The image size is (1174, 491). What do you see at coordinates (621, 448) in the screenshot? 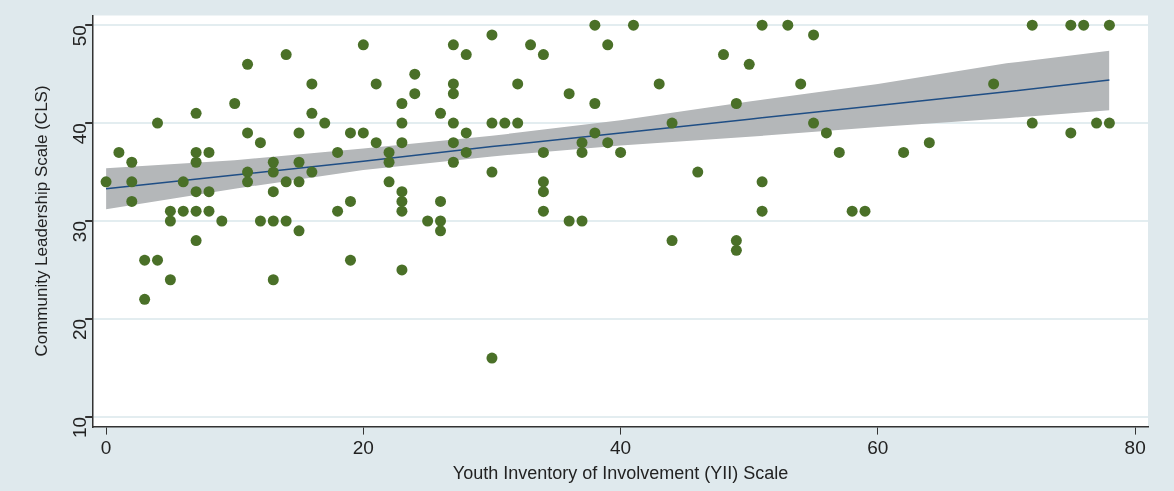
I see `x-tick-label: 40` at bounding box center [621, 448].